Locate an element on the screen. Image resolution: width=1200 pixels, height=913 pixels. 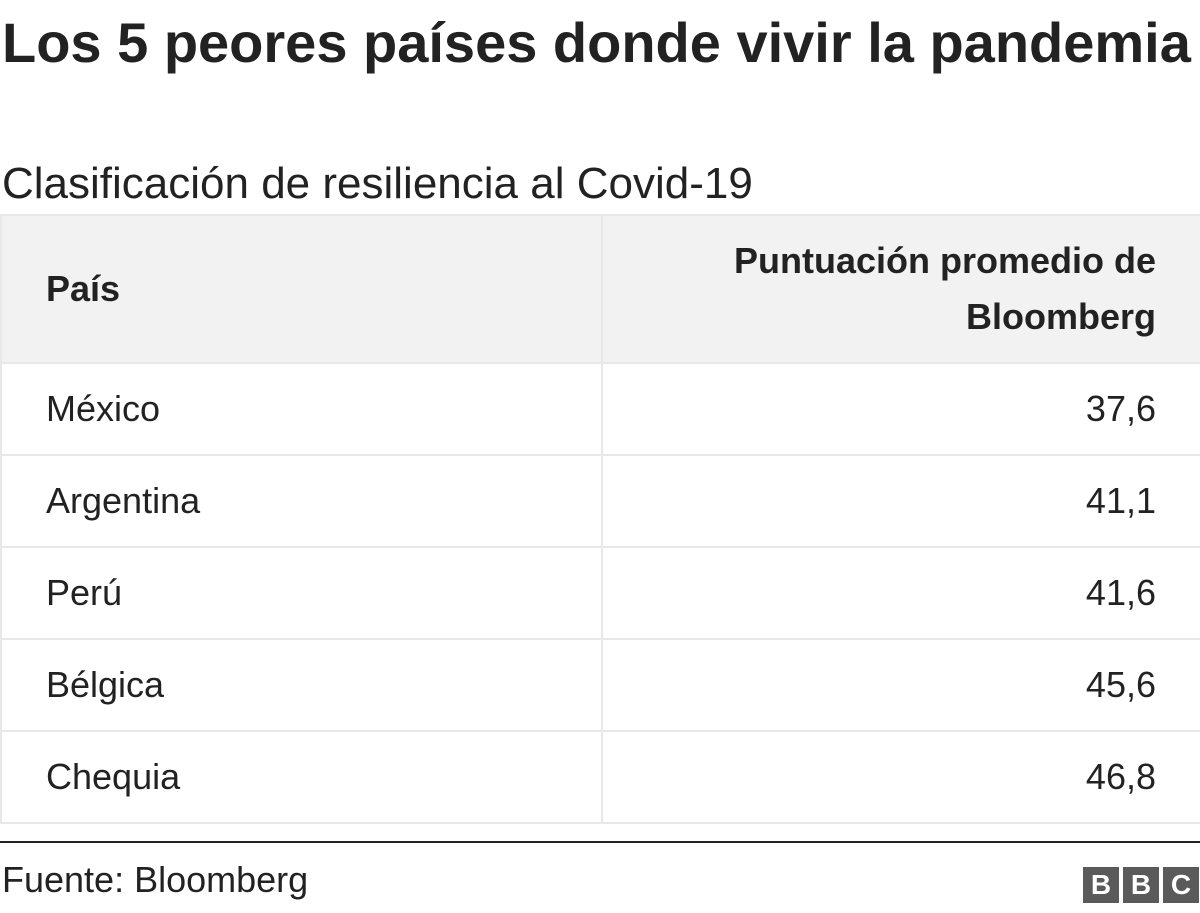
bbc-logo-block: C is located at coordinates (1181, 885).